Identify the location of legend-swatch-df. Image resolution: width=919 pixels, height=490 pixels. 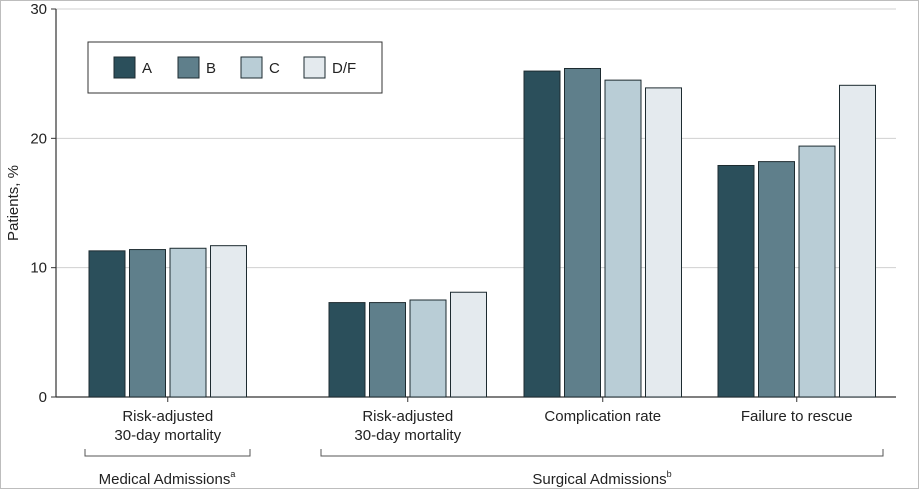
(314, 67).